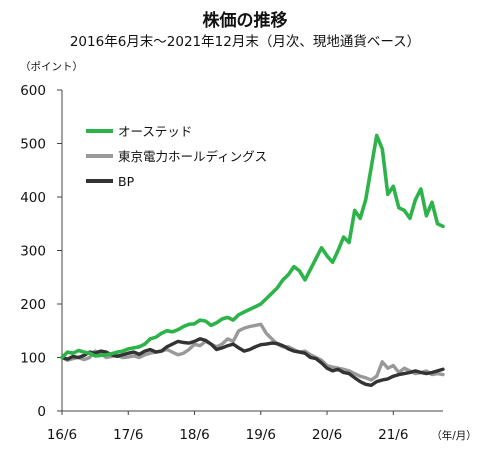 The image size is (490, 458). Describe the element at coordinates (245, 21) in the screenshot. I see `chart-title: 株価の推移` at that location.